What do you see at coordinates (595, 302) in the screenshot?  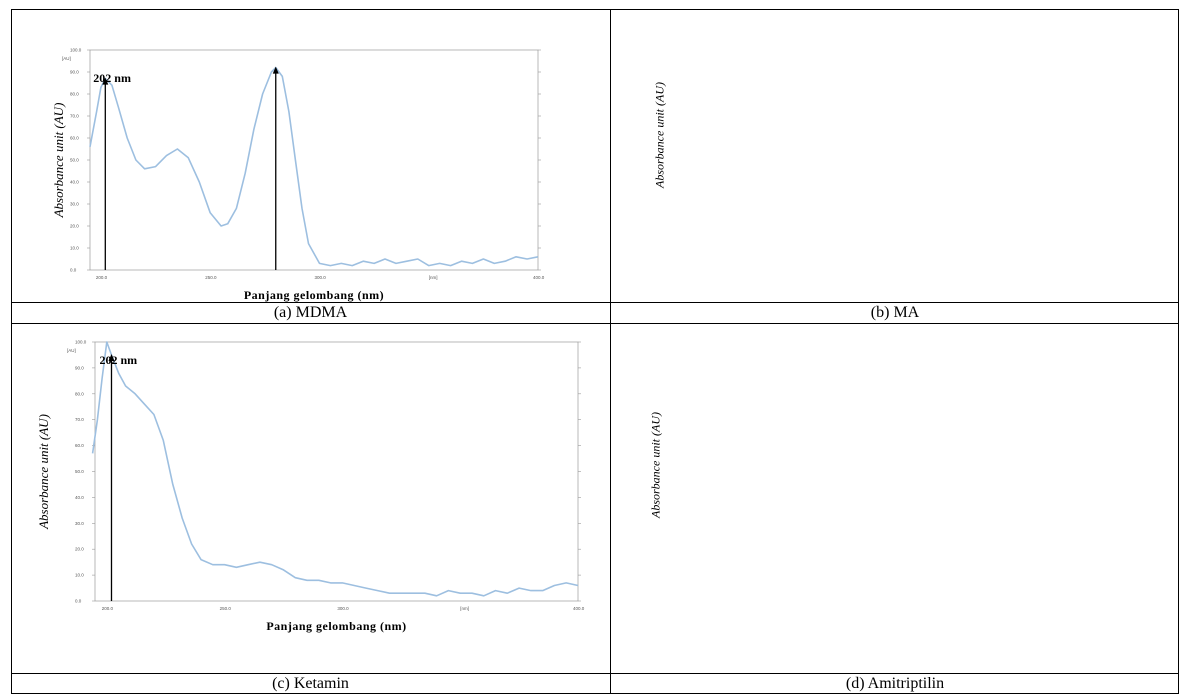 I see `table-divider-row1-caption` at bounding box center [595, 302].